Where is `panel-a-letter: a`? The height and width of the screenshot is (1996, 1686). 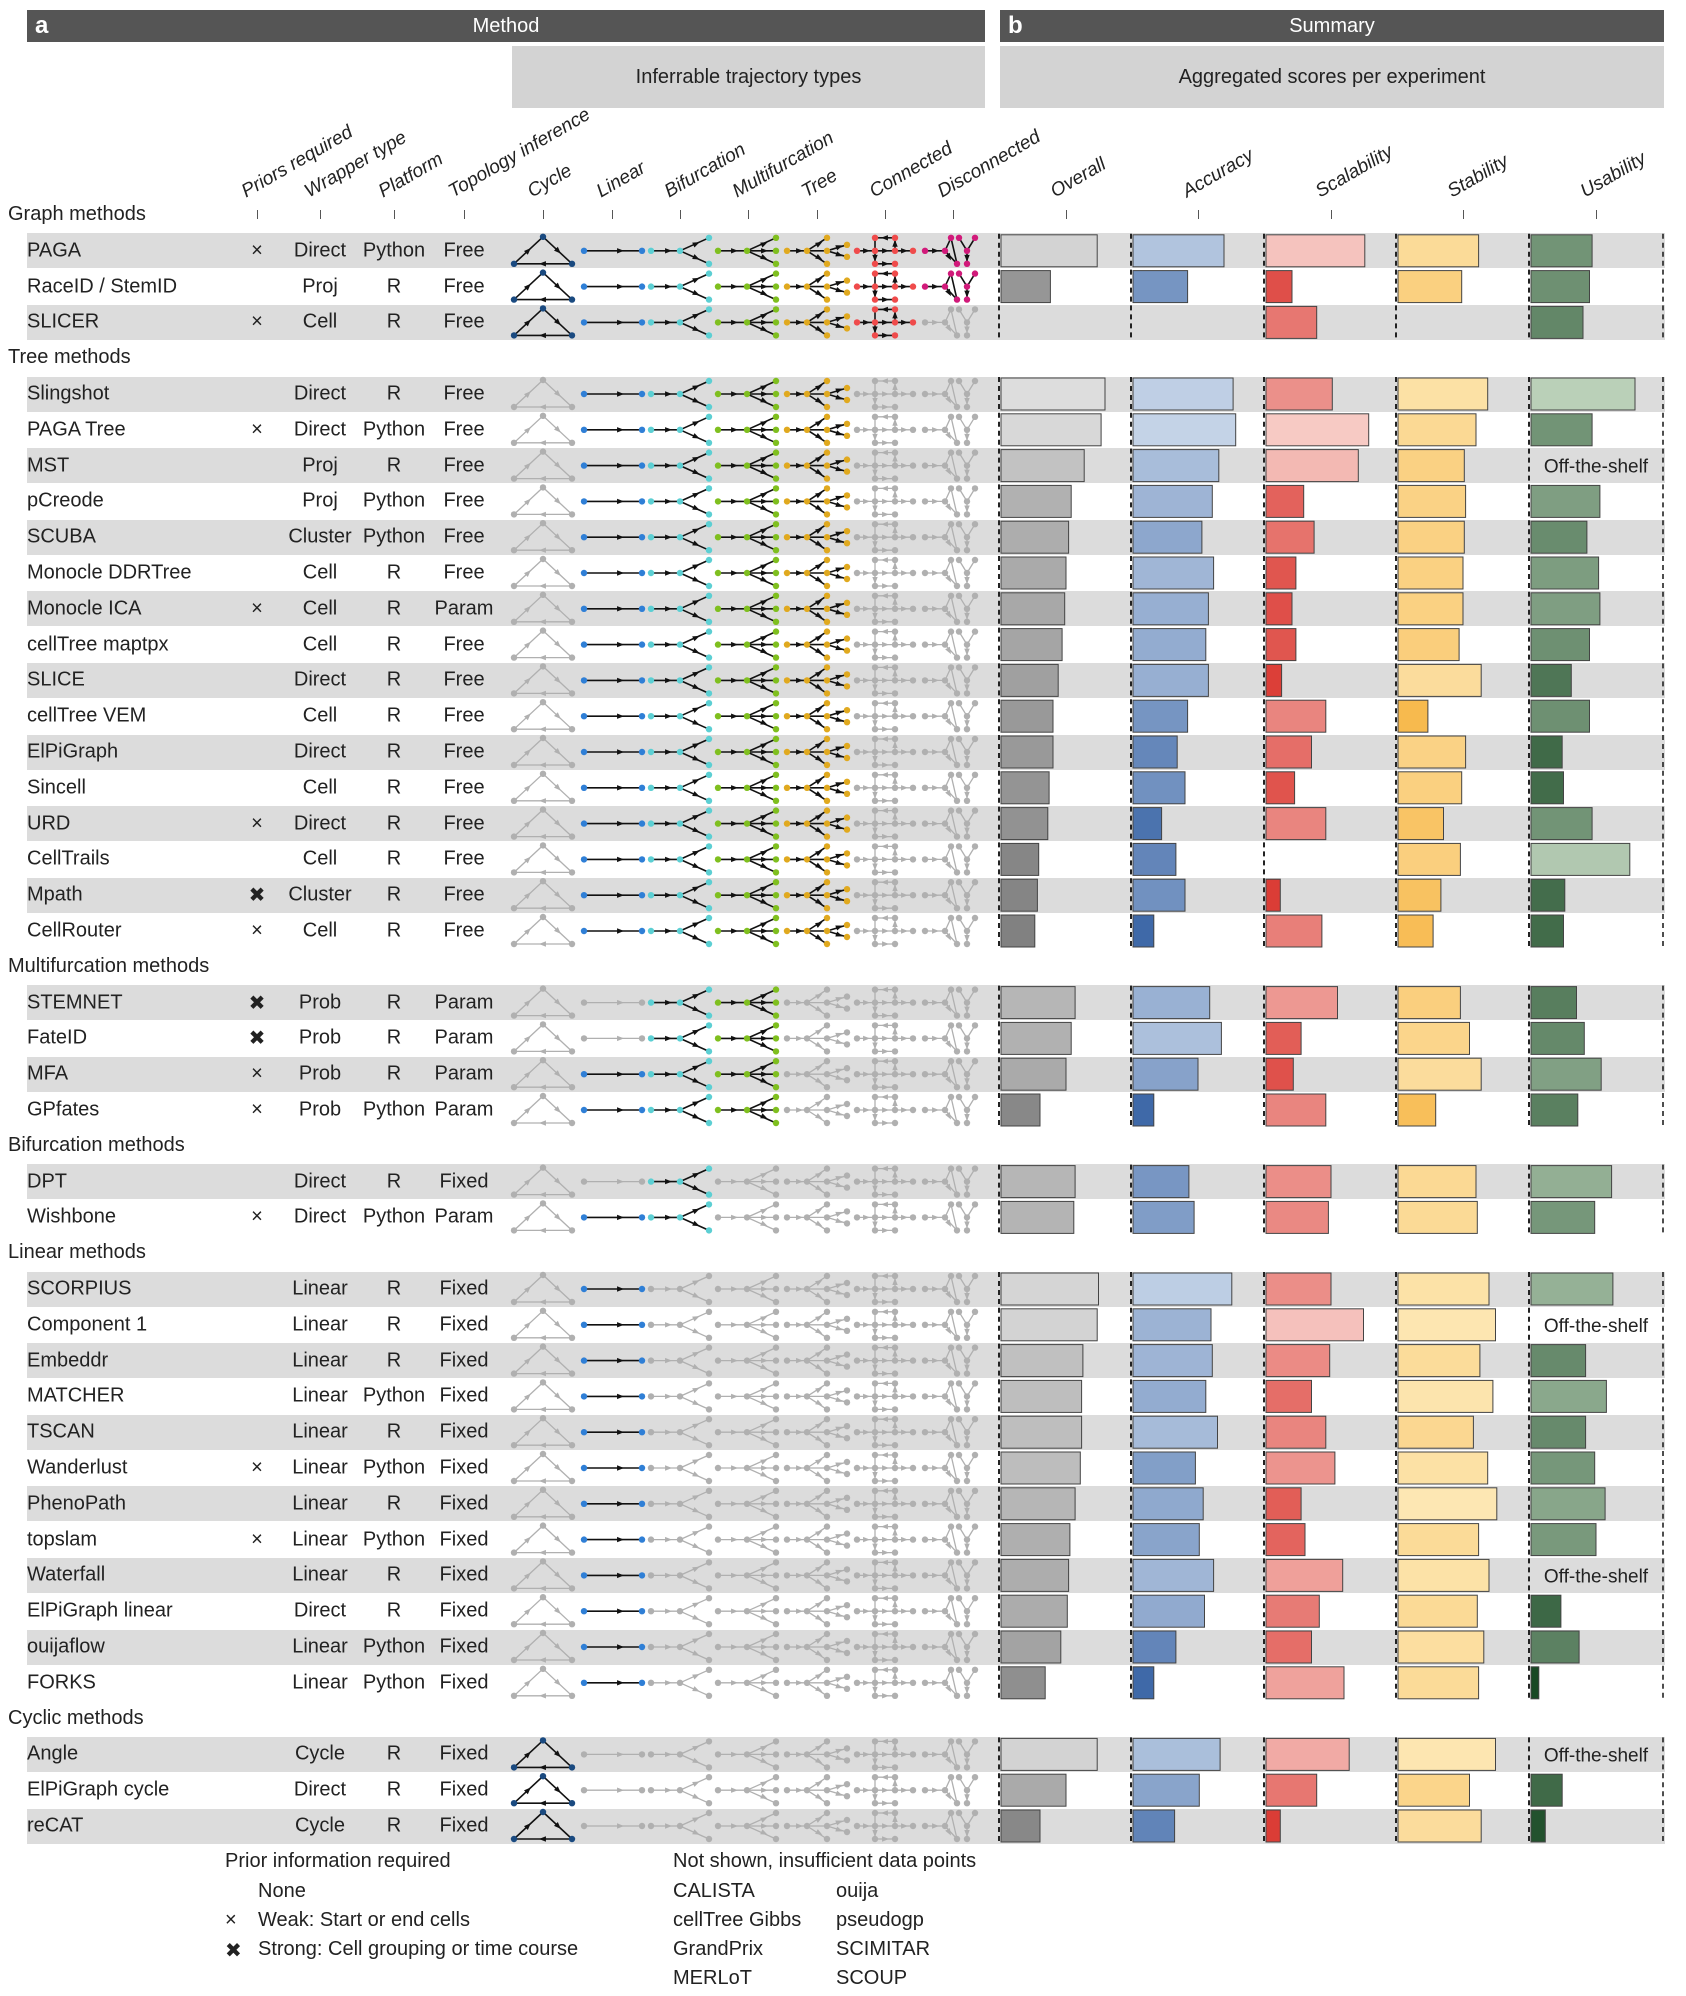
panel-a-letter: a is located at coordinates (42, 25).